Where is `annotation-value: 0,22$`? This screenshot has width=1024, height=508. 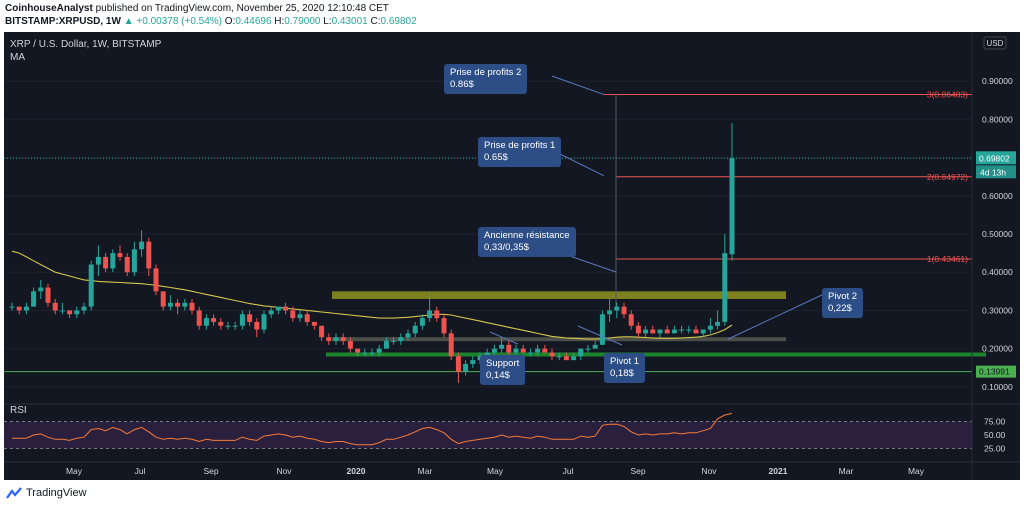
annotation-value: 0,22$ is located at coordinates (840, 308).